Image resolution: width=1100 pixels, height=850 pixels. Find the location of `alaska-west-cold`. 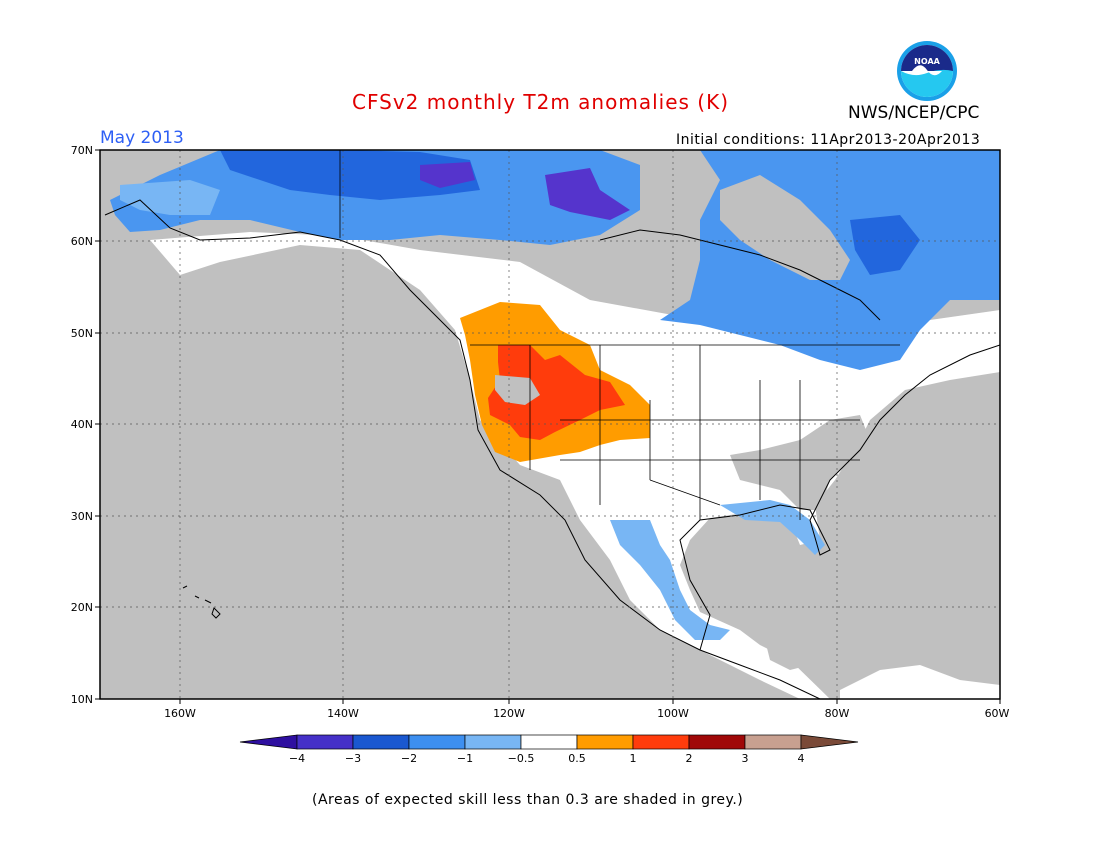

alaska-west-cold is located at coordinates (170, 197).